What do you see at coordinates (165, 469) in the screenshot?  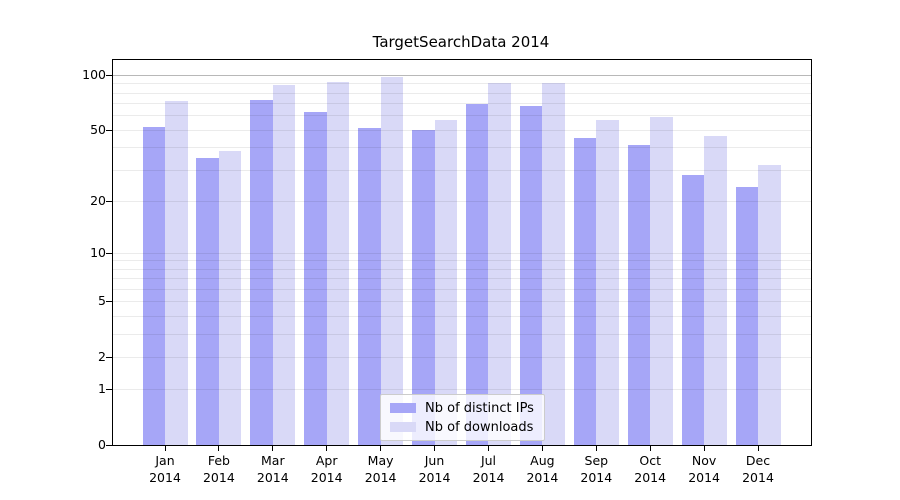 I see `x-tick-label-jan: Jan 2014` at bounding box center [165, 469].